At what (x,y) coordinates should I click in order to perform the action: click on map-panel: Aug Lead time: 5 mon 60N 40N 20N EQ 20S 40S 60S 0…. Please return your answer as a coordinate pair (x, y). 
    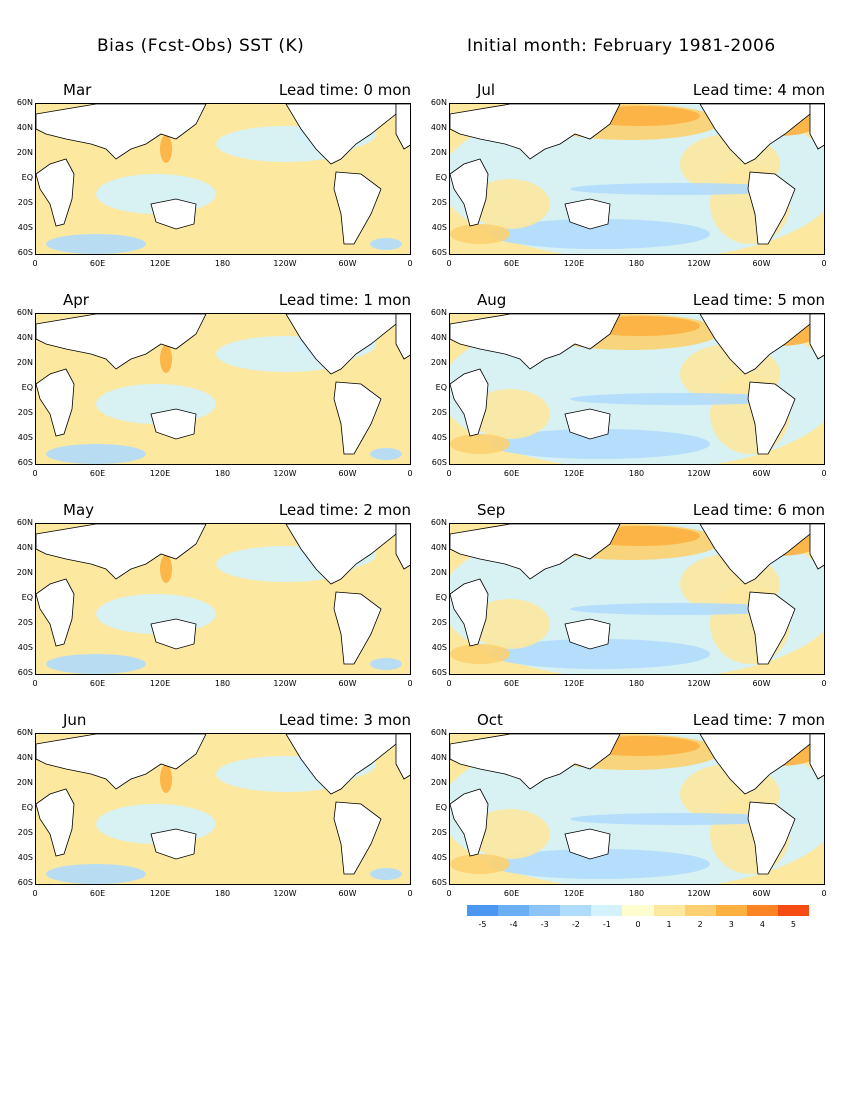
    Looking at the image, I should click on (640, 402).